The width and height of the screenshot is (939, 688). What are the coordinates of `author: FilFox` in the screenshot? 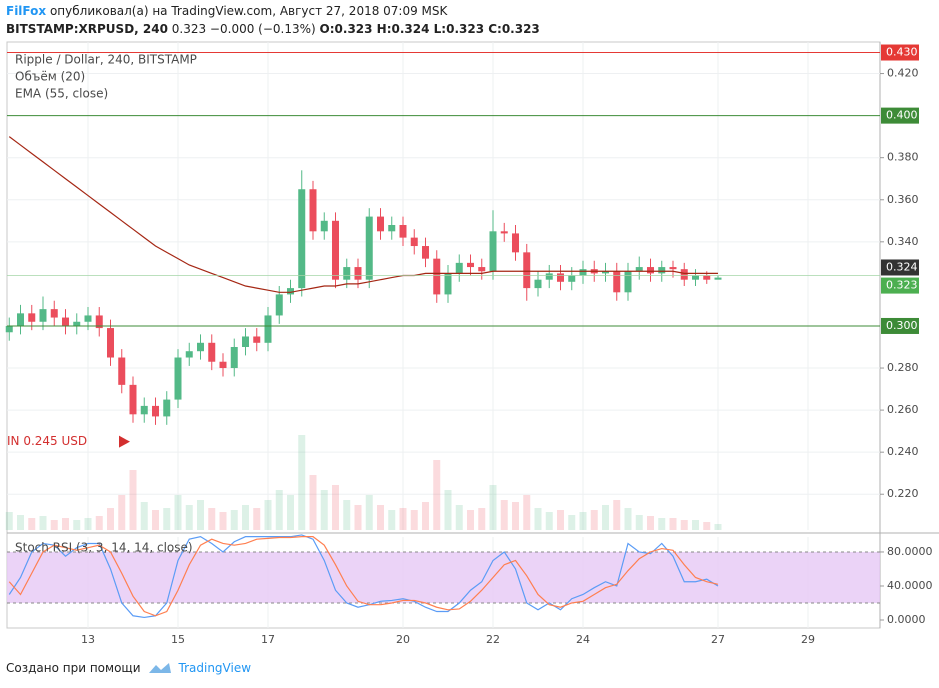 It's located at (26, 11).